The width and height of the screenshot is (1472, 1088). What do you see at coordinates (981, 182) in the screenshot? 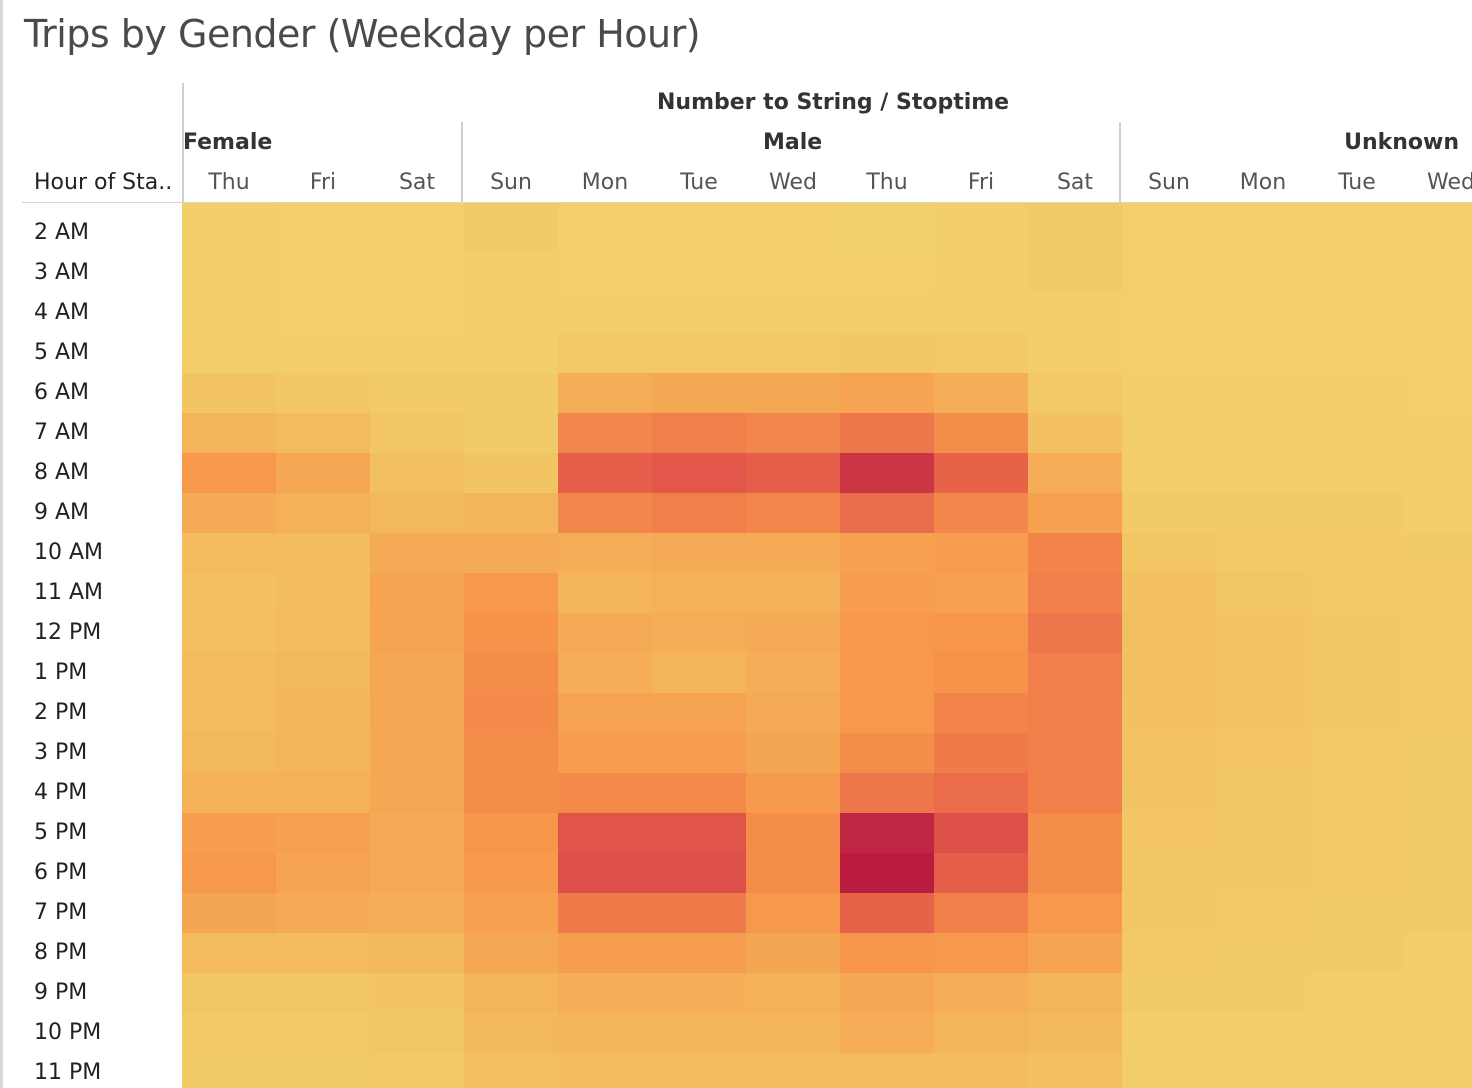
I see `day-header-male-fri: Fri` at bounding box center [981, 182].